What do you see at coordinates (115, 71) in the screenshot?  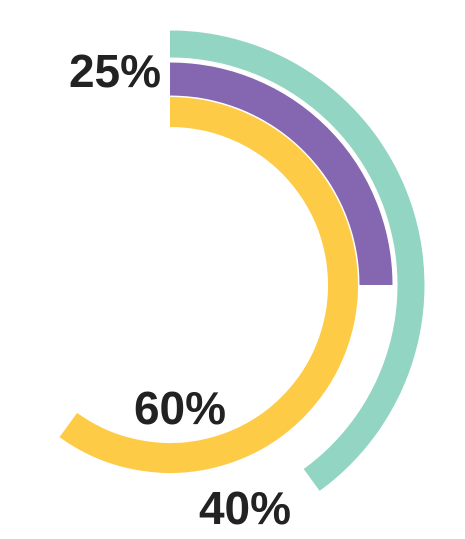 I see `value-label: 25%` at bounding box center [115, 71].